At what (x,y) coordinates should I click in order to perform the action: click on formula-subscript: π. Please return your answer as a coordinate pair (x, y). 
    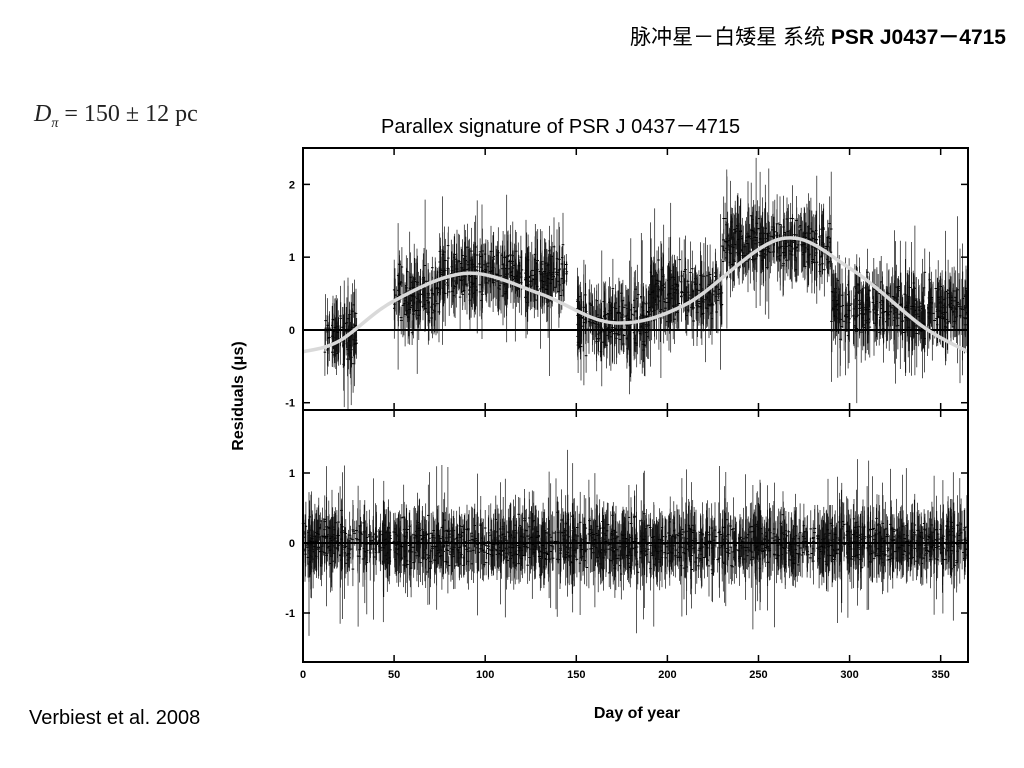
    Looking at the image, I should click on (55, 123).